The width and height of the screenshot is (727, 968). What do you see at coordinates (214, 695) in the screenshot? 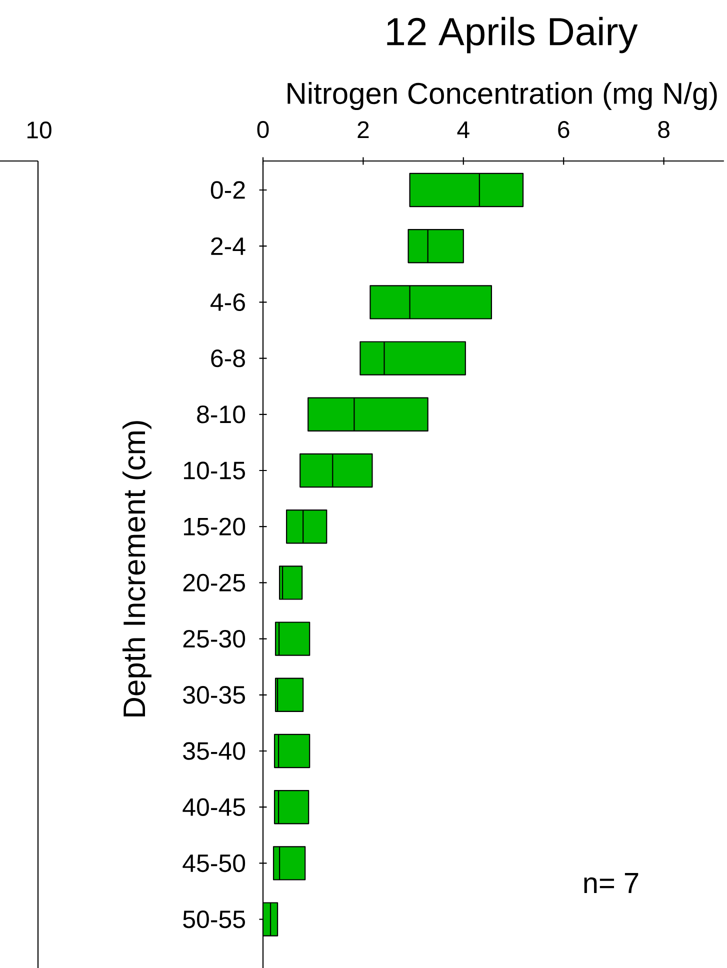
I see `y-tick-label: 30-35` at bounding box center [214, 695].